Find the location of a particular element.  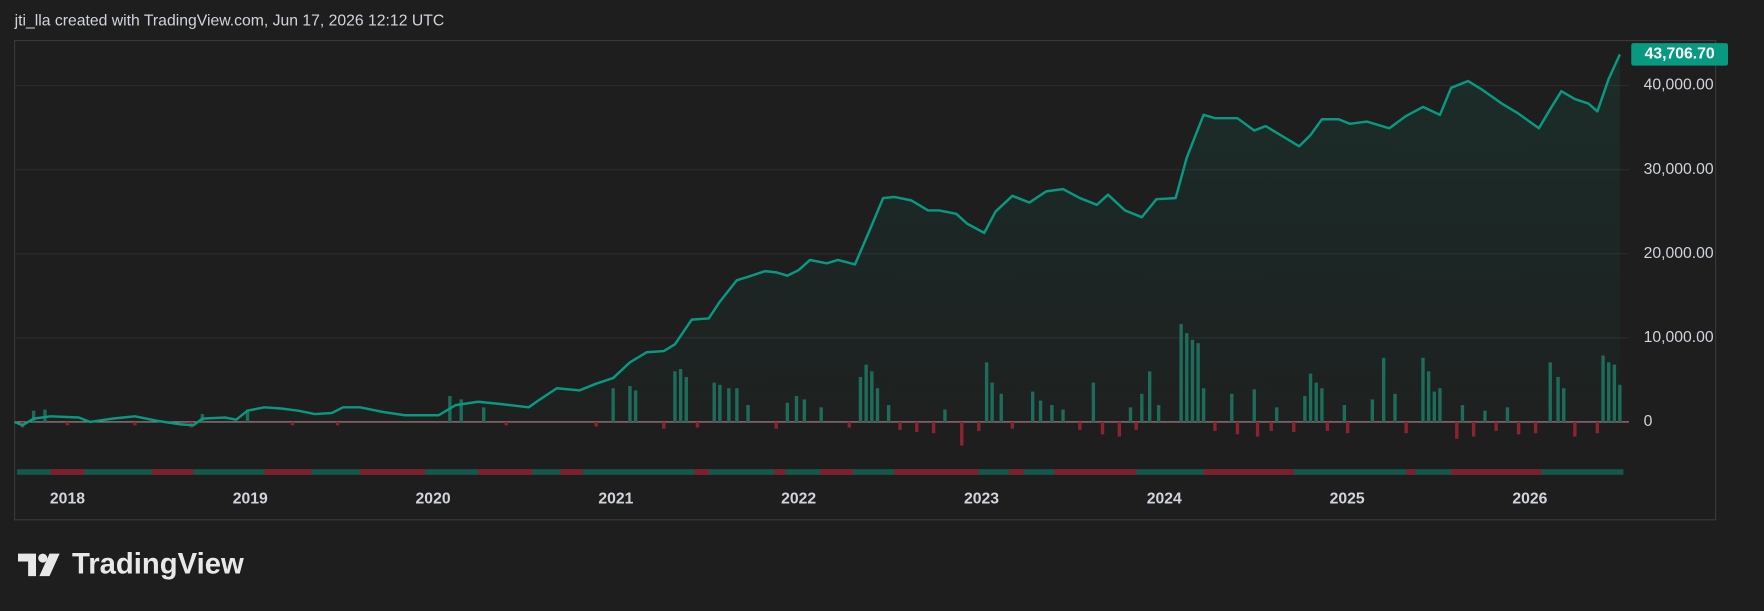

x-tick-label: 2024 is located at coordinates (1164, 499).